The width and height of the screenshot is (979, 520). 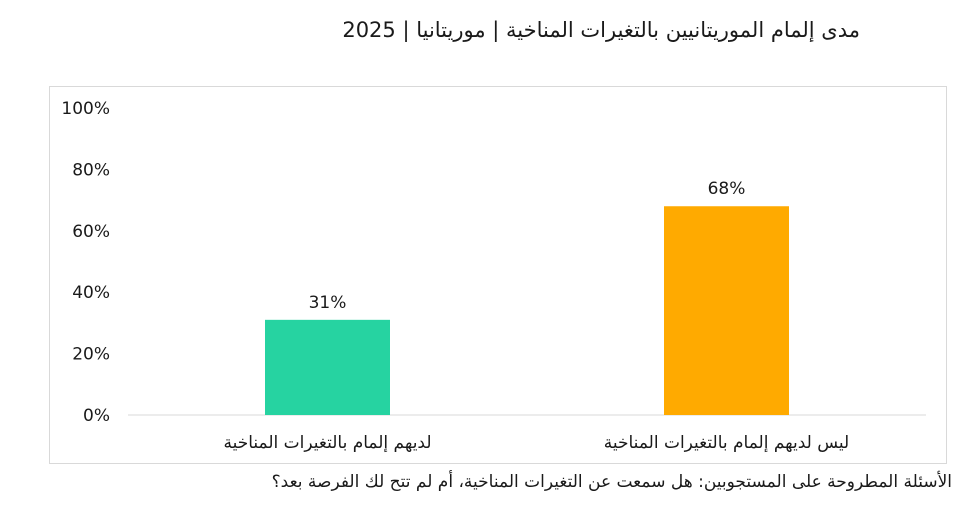 I want to click on bar-value-label: 31%, so click(x=328, y=303).